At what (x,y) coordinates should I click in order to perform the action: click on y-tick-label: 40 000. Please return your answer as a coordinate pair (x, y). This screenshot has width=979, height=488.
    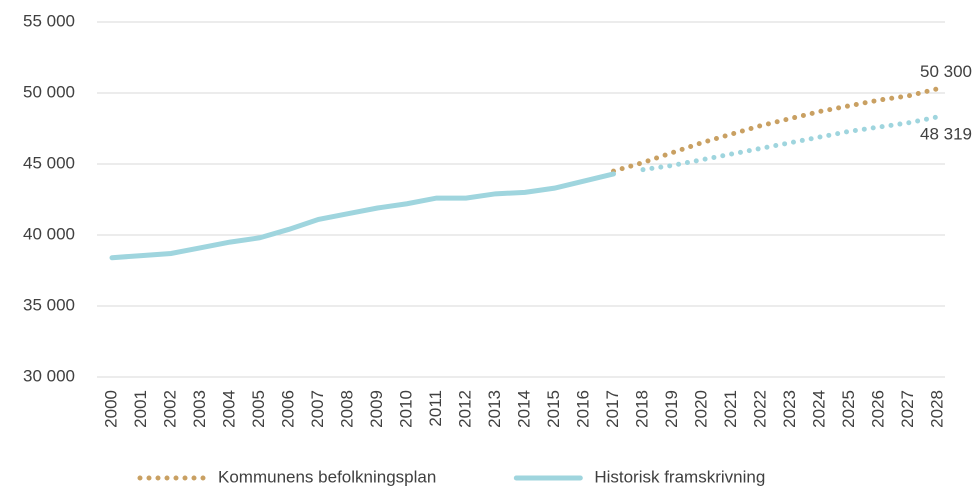
    Looking at the image, I should click on (49, 233).